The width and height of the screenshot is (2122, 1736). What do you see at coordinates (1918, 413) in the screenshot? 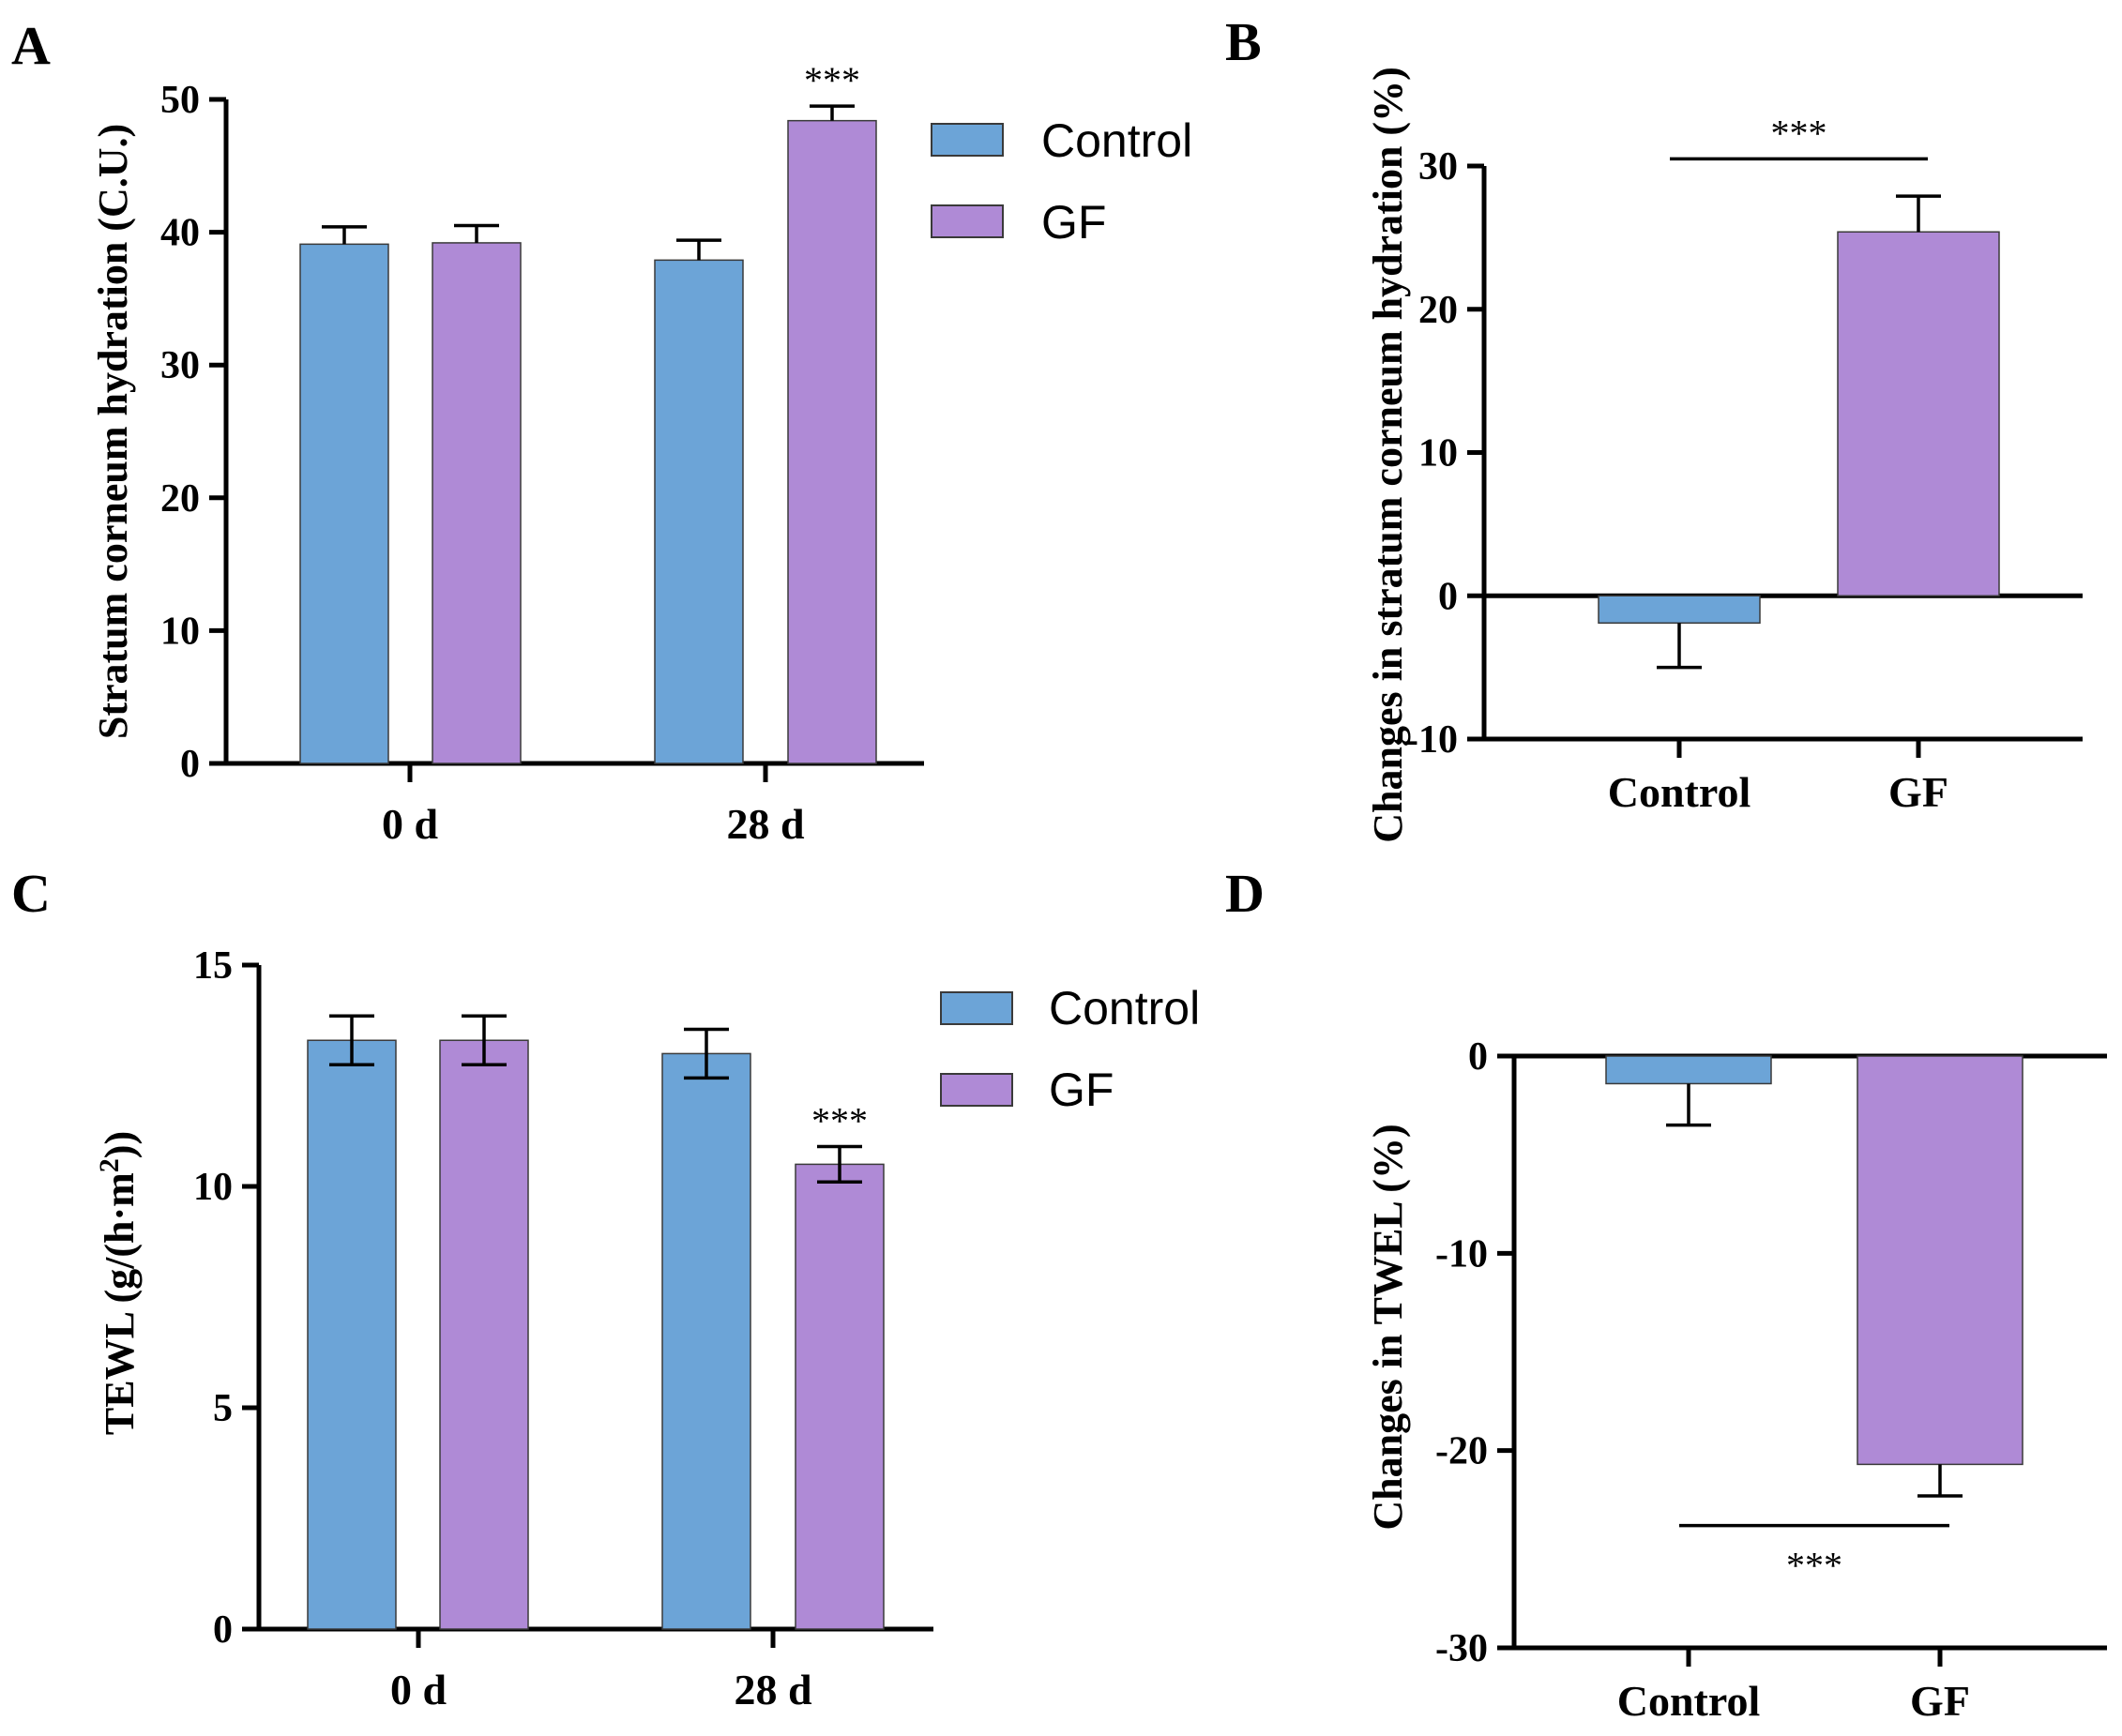
I see `panel-b-bar-gf` at bounding box center [1918, 413].